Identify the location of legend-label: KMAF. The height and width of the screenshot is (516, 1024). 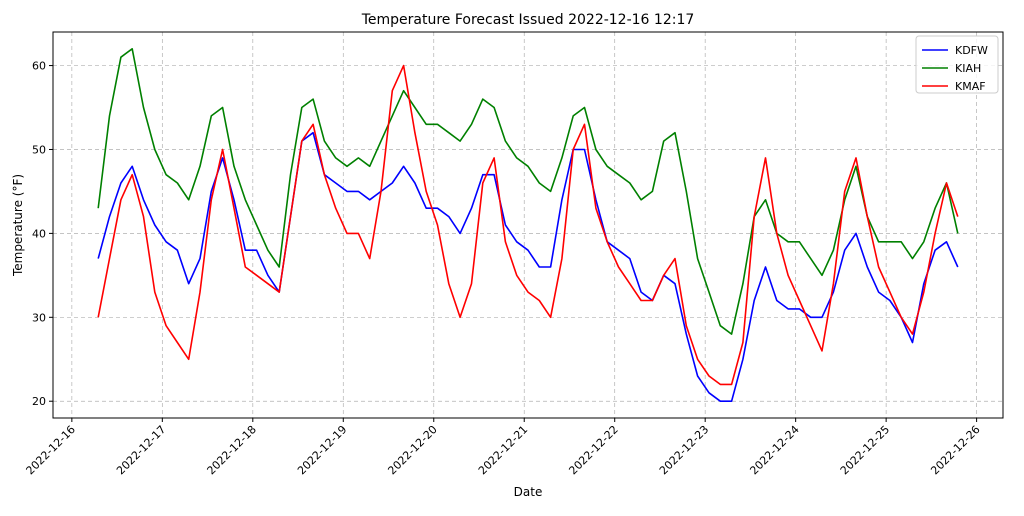
(970, 86).